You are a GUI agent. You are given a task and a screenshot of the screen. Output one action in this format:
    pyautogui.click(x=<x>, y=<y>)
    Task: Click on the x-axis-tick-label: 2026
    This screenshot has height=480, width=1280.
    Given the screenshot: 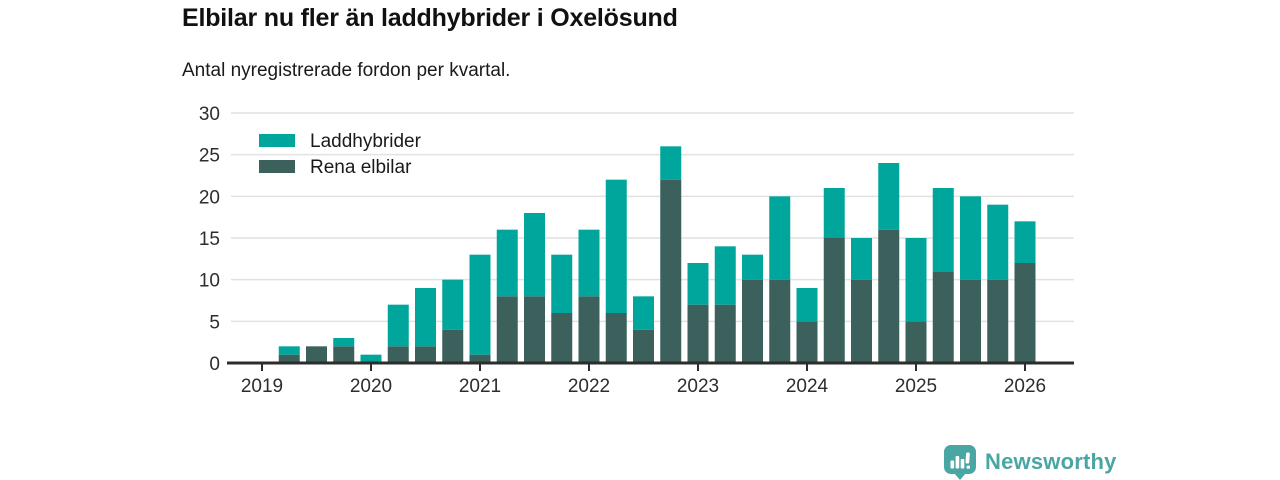 What is the action you would take?
    pyautogui.click(x=1025, y=386)
    